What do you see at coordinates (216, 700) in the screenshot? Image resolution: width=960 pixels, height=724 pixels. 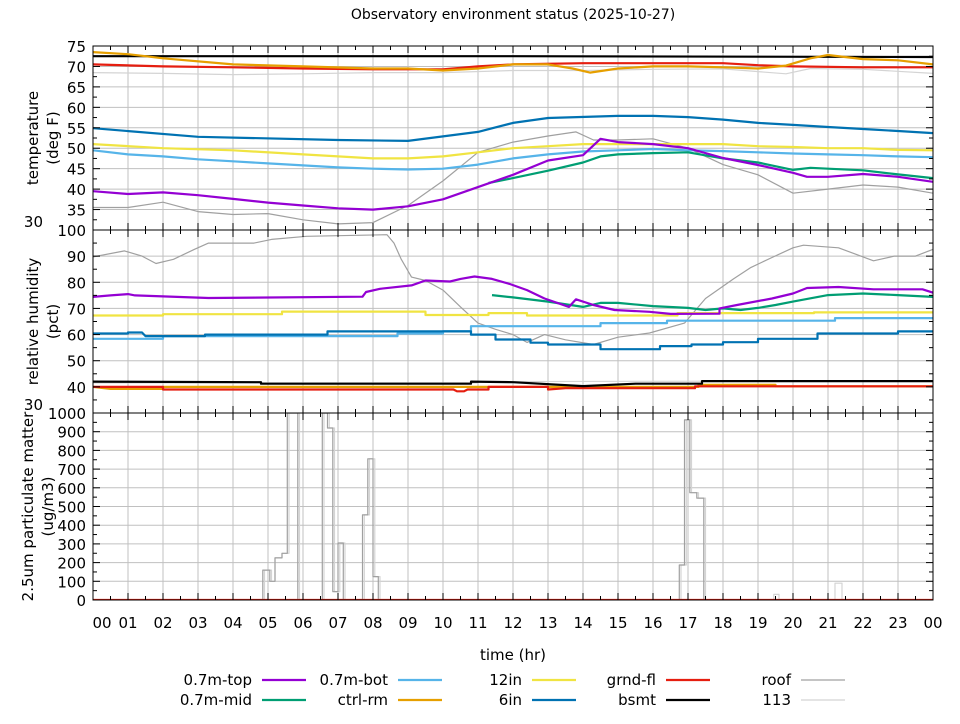 I see `legend-label: 0.7m-mid` at bounding box center [216, 700].